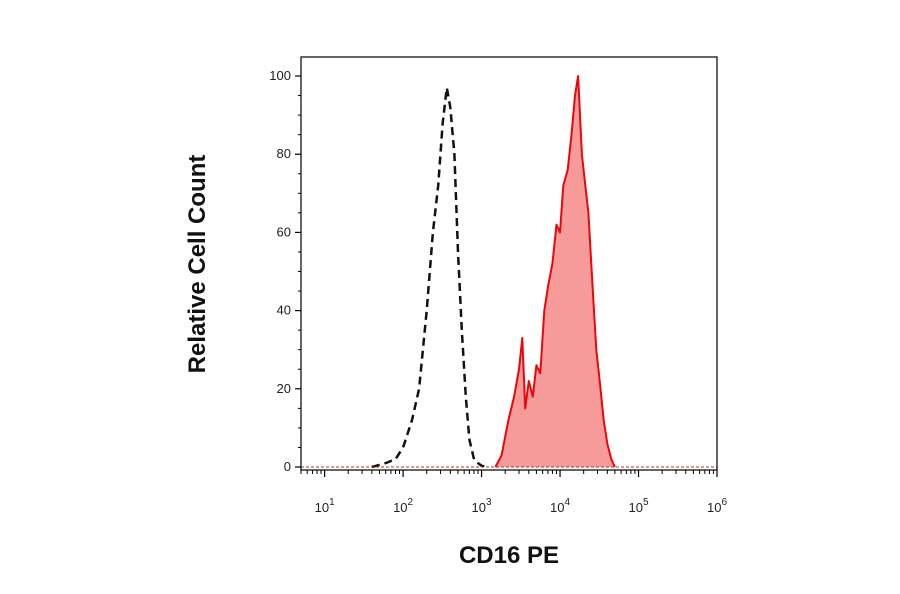 Image resolution: width=900 pixels, height=594 pixels. What do you see at coordinates (284, 310) in the screenshot?
I see `y-tick-label: 40` at bounding box center [284, 310].